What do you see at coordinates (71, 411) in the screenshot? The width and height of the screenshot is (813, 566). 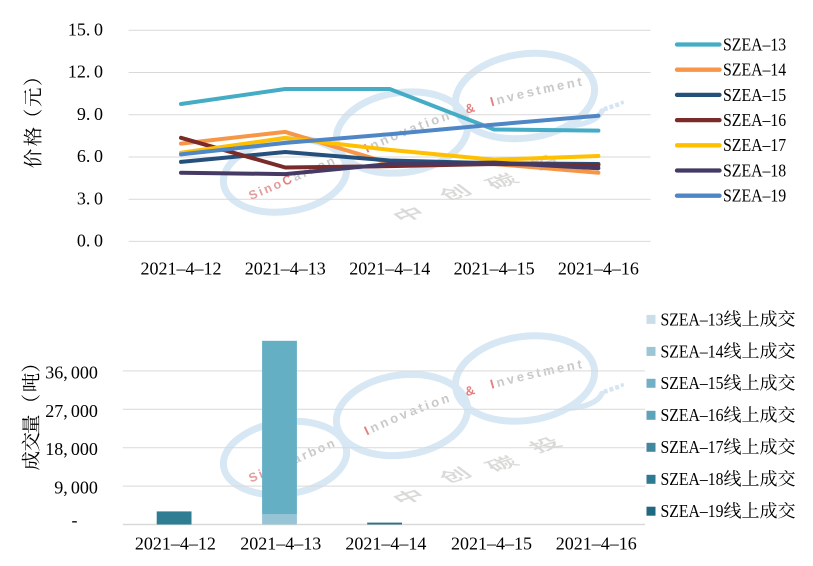 I see `svg-text:27,000: 27, 000` at bounding box center [71, 411].